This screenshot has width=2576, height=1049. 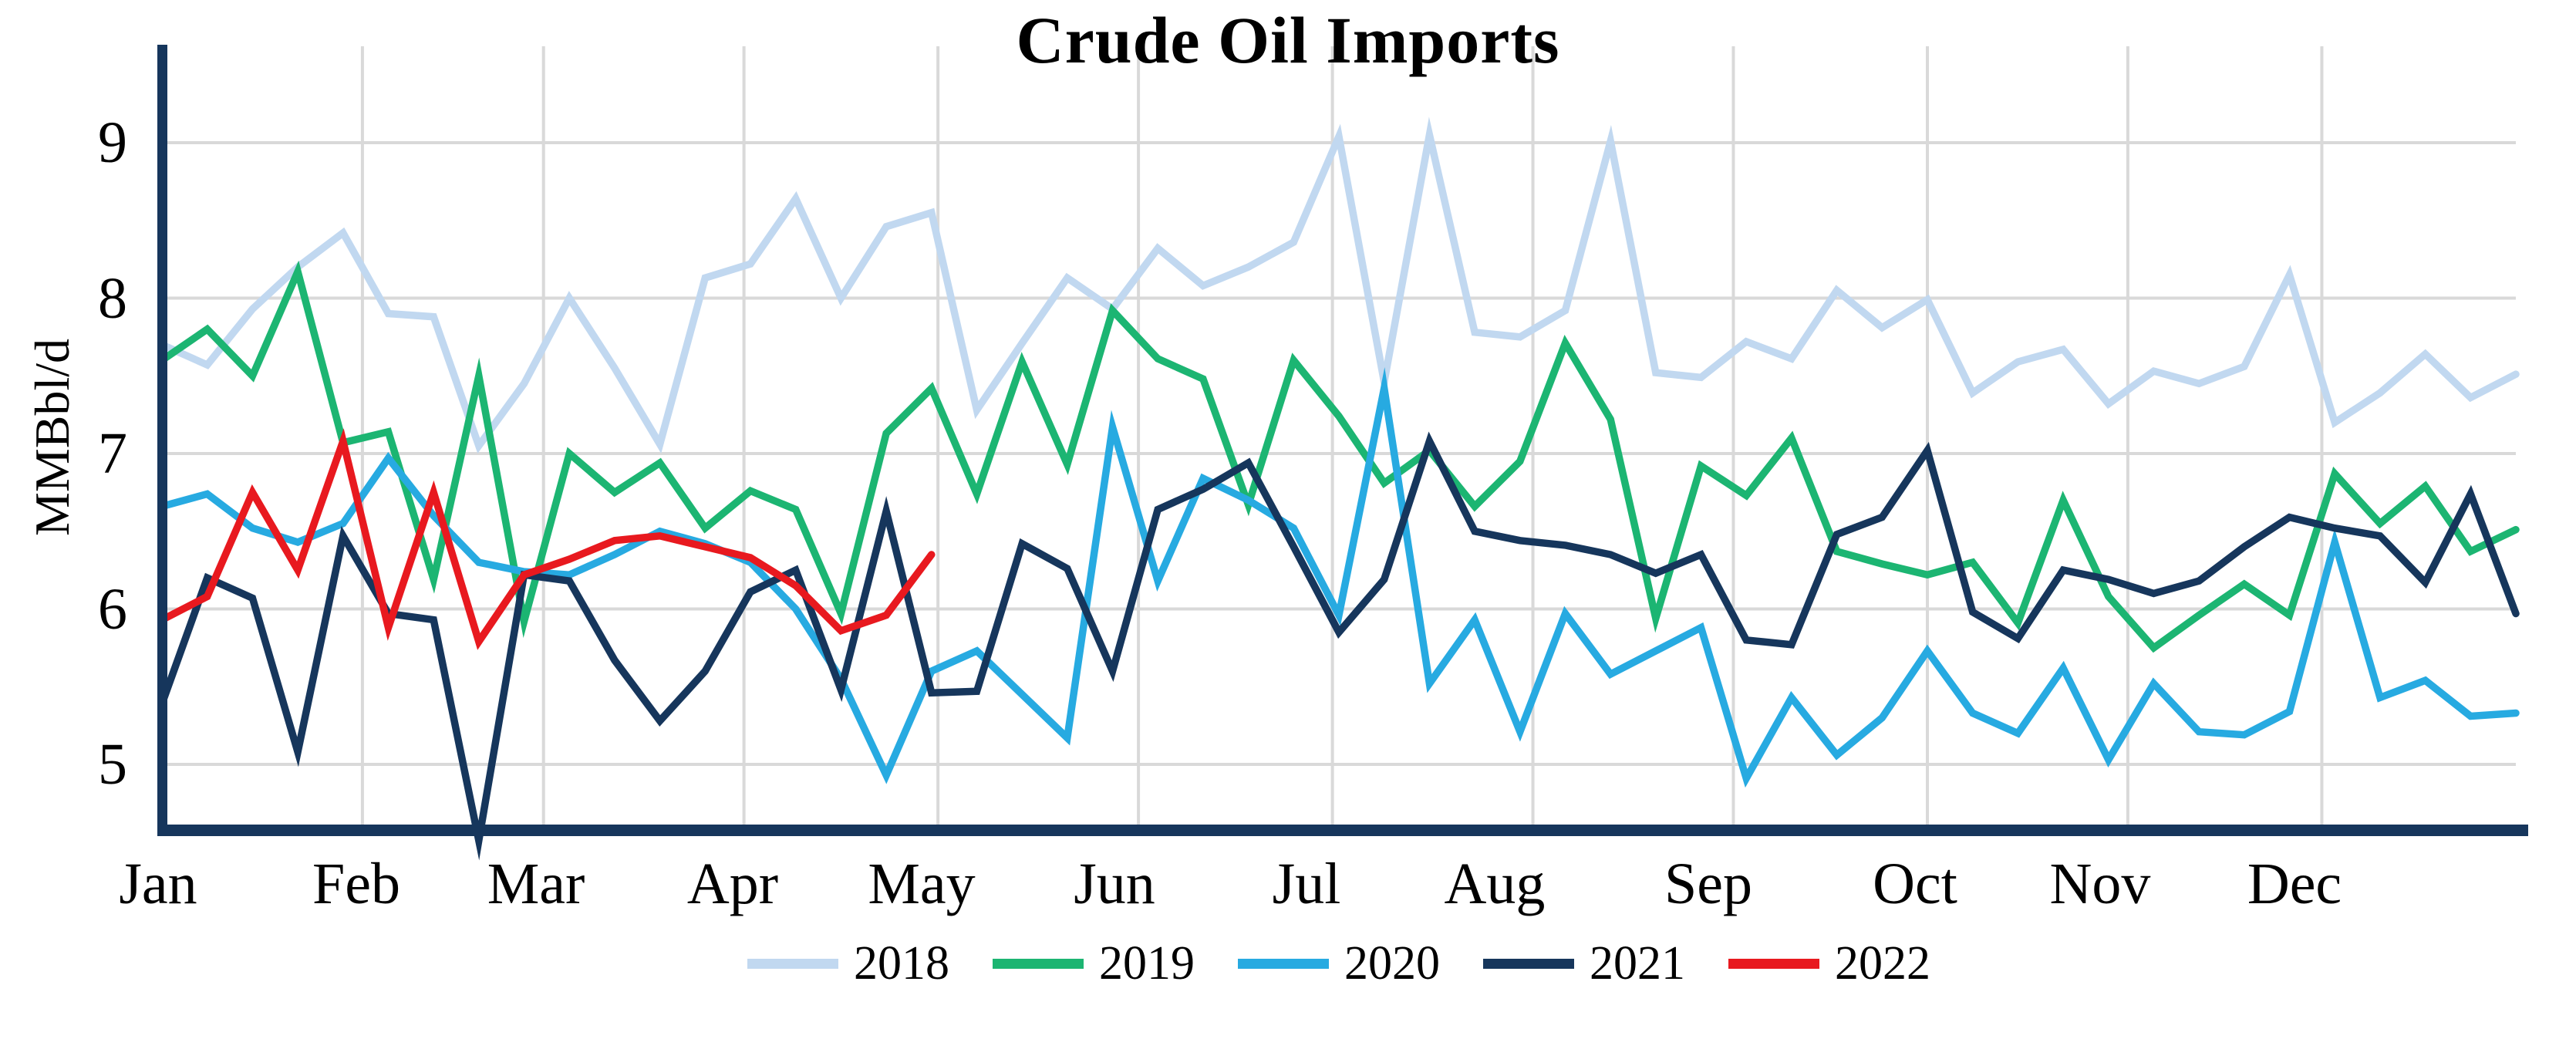 What do you see at coordinates (1773, 964) in the screenshot?
I see `legend-swatch-2022` at bounding box center [1773, 964].